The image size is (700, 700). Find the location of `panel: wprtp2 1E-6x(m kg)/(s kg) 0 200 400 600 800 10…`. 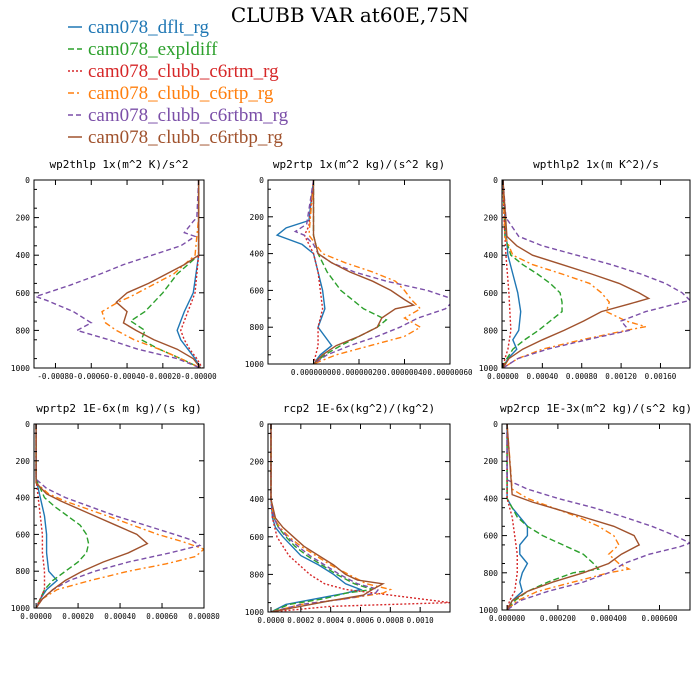

panel: wprtp2 1E-6x(m kg)/(s kg) 0 200 400 600 800 10… is located at coordinates (116, 511).